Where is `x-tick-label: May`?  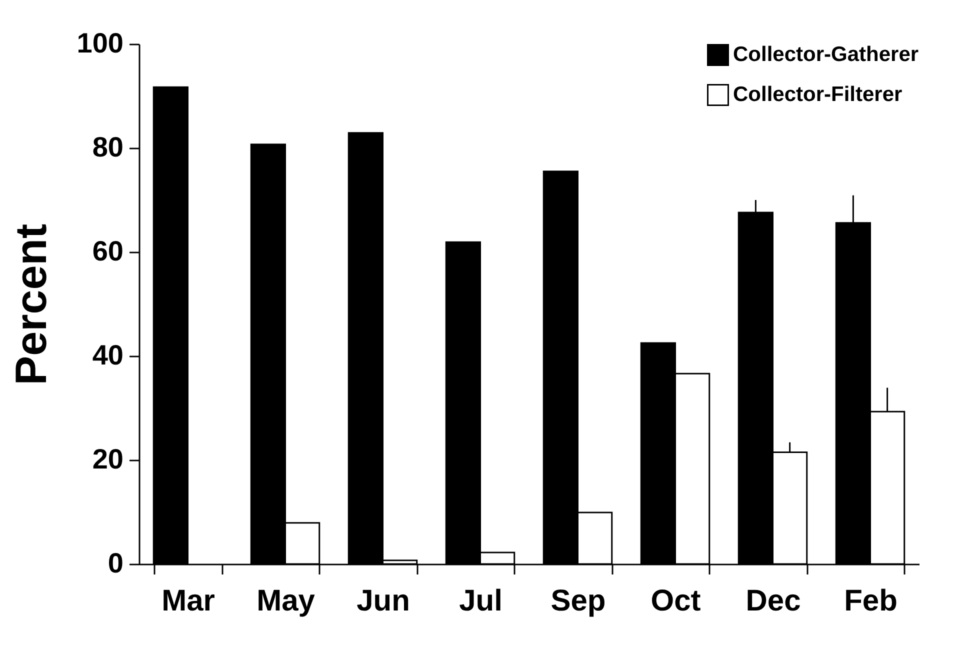 x-tick-label: May is located at coordinates (286, 601).